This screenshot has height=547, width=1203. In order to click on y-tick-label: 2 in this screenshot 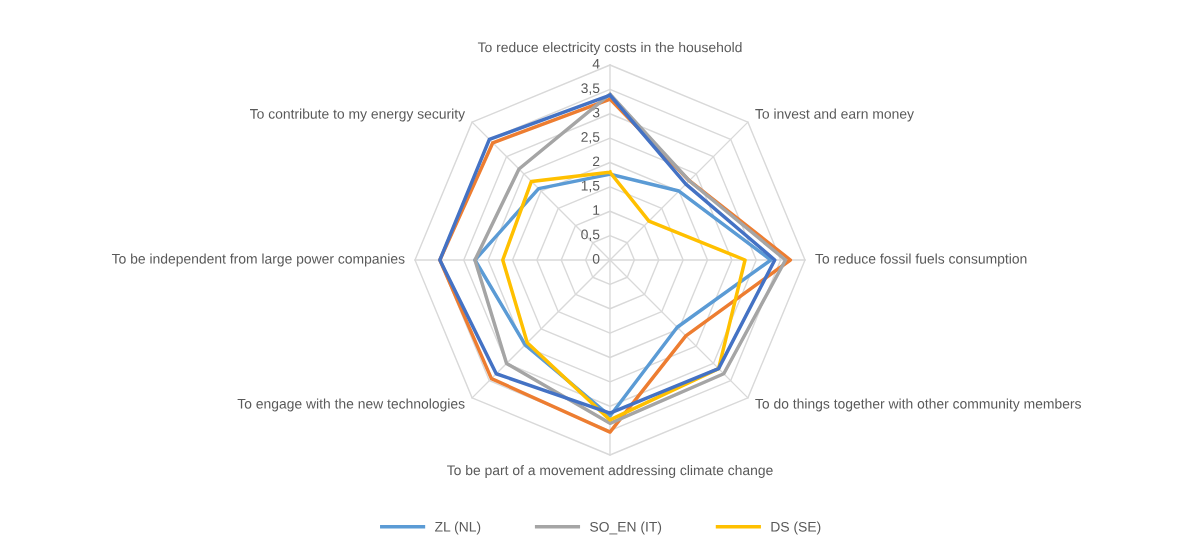, I will do `click(596, 161)`.